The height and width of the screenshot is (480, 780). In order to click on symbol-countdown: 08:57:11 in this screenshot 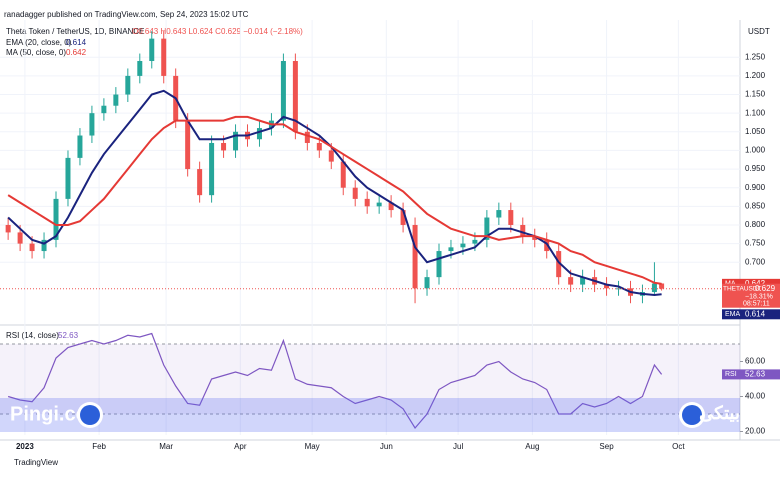, I will do `click(756, 304)`.